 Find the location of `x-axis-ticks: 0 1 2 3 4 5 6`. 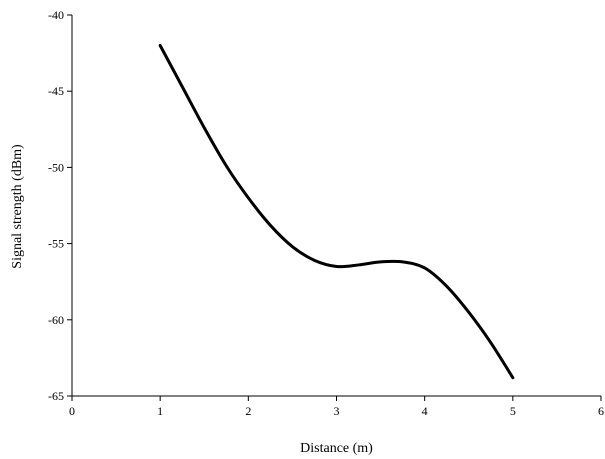

x-axis-ticks: 0 1 2 3 4 5 6 is located at coordinates (336, 407).